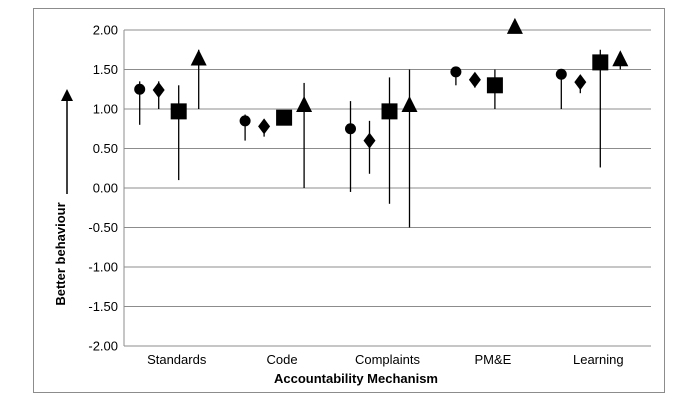 The width and height of the screenshot is (680, 409). Describe the element at coordinates (103, 227) in the screenshot. I see `y-tick-label: -0.50` at that location.